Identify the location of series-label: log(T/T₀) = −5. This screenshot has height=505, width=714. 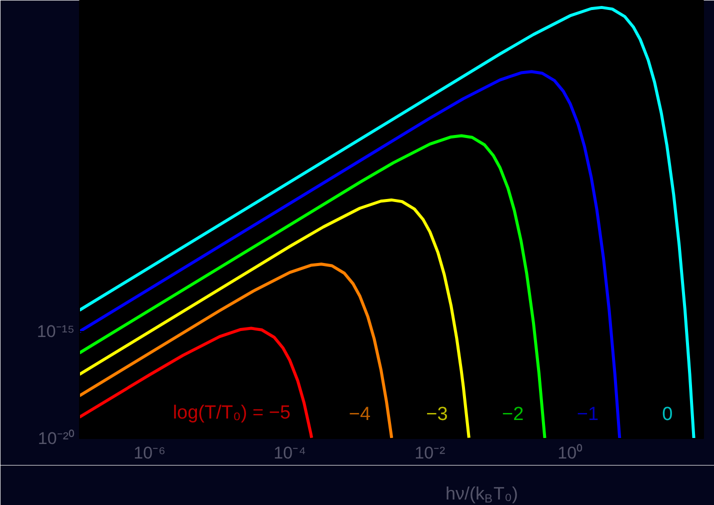
(231, 413).